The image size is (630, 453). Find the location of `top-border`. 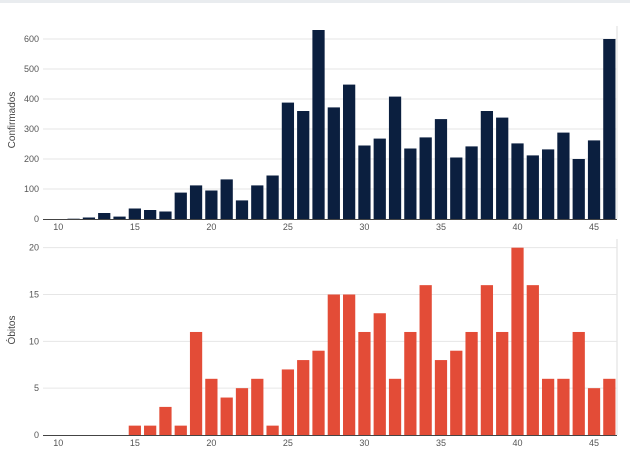

top-border is located at coordinates (315, 1).